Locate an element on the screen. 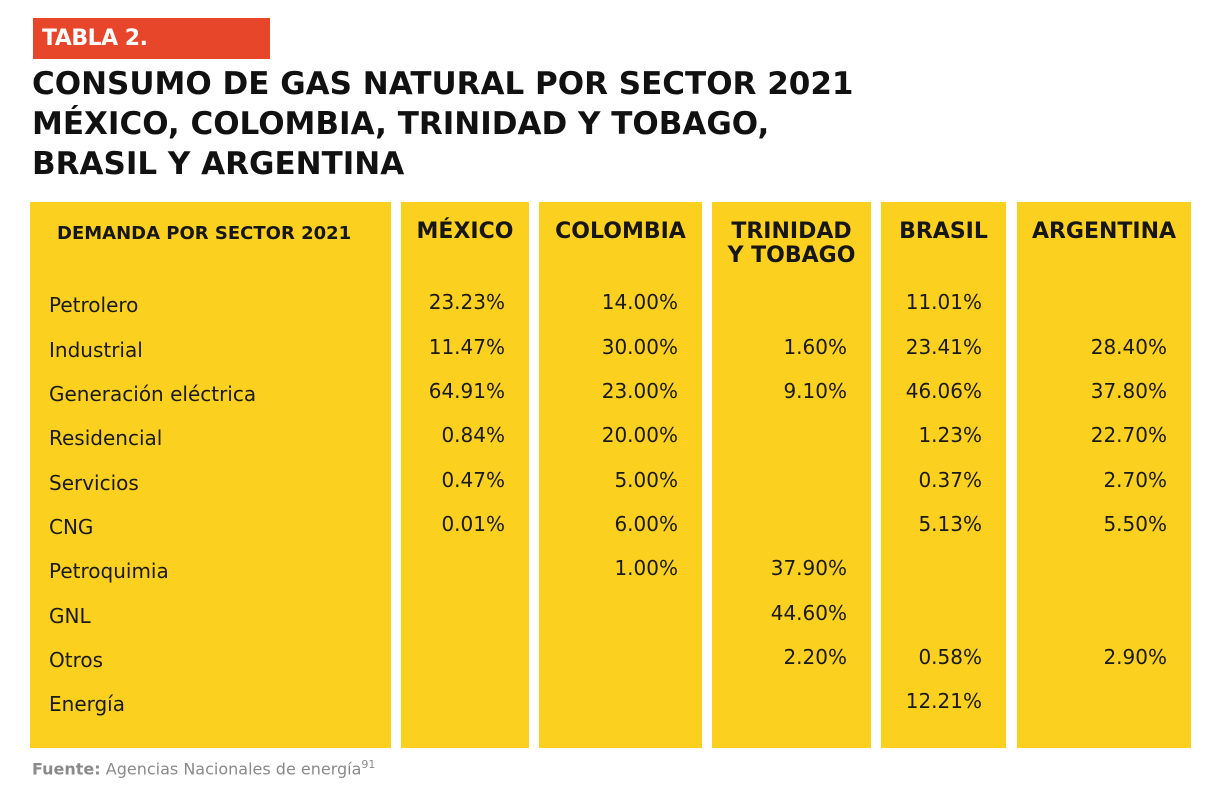  column-header-line: ARGENTINA is located at coordinates (1104, 231).